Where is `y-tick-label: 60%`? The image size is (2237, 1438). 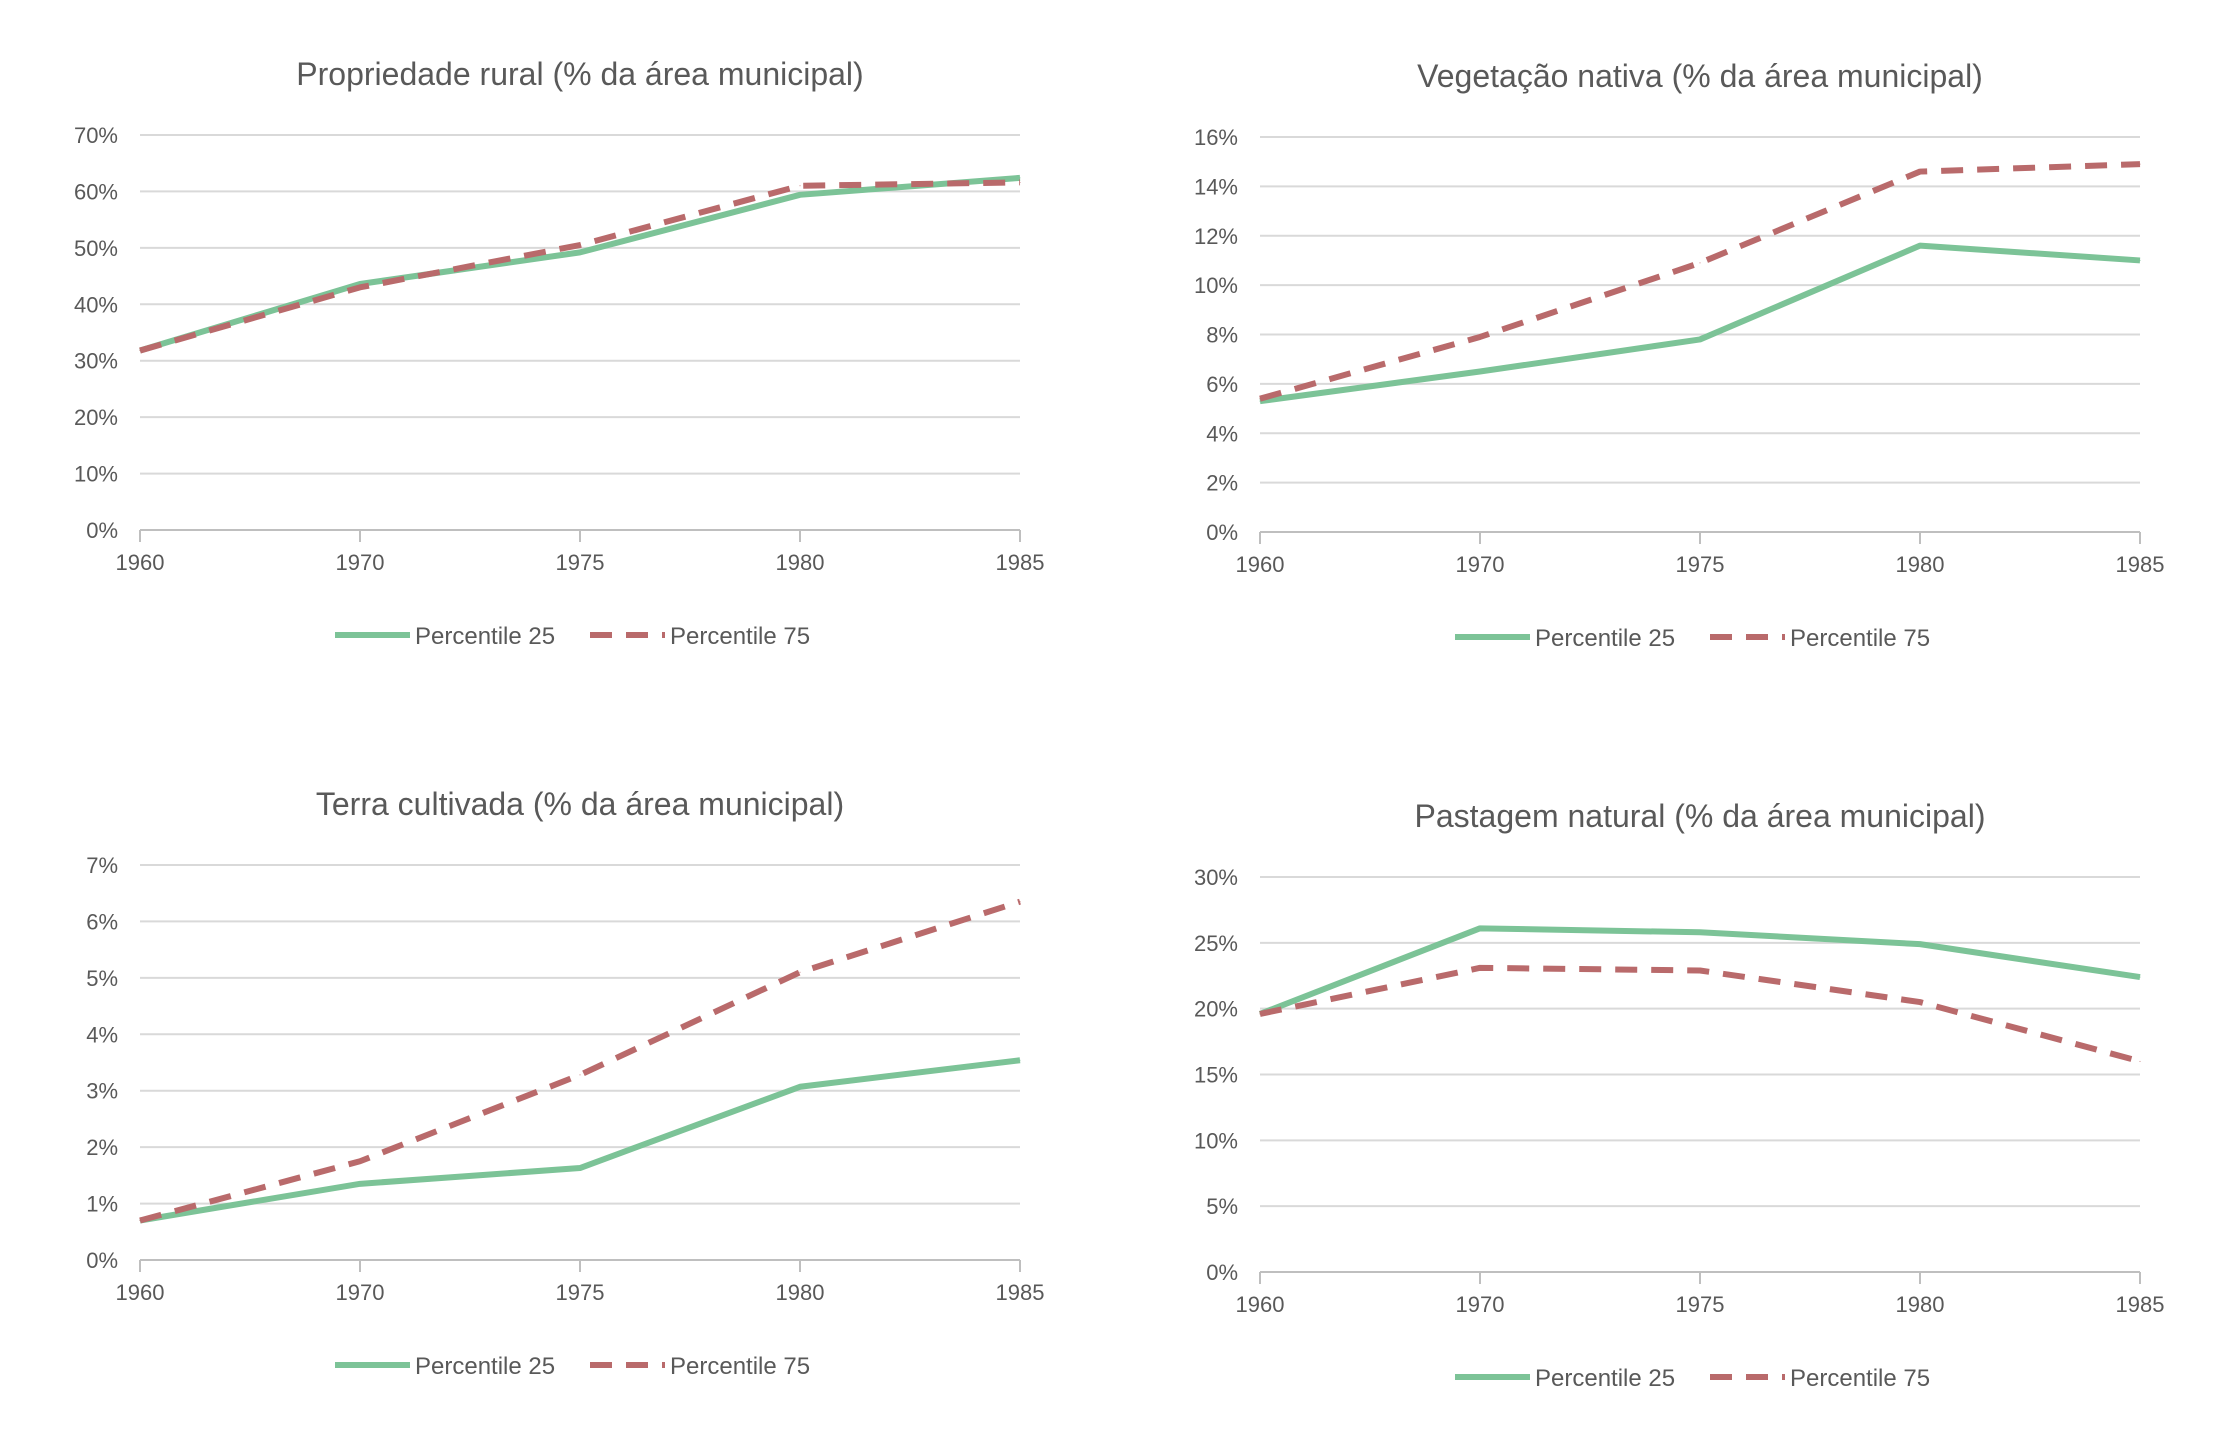 y-tick-label: 60% is located at coordinates (96, 191).